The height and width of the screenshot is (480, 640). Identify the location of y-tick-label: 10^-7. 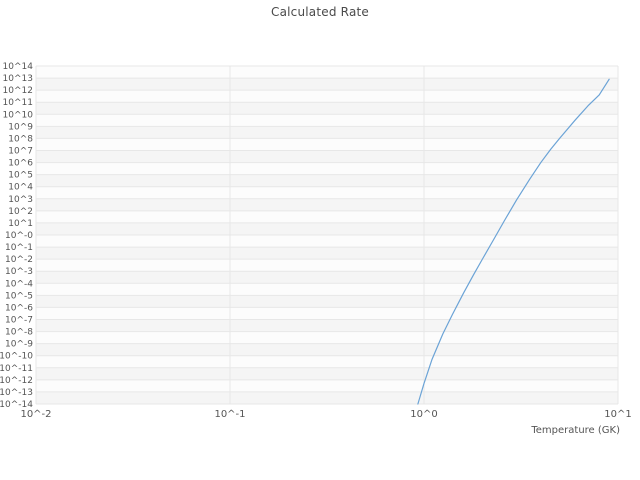
(19, 321).